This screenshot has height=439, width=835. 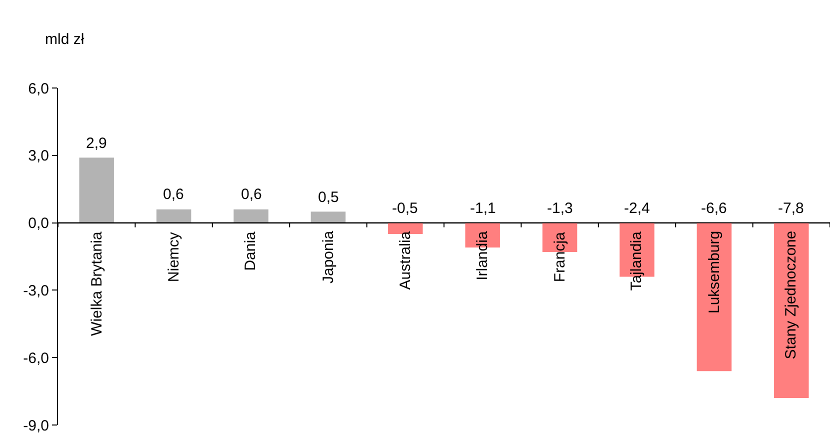 What do you see at coordinates (38, 223) in the screenshot?
I see `y-tick-label: 0,0` at bounding box center [38, 223].